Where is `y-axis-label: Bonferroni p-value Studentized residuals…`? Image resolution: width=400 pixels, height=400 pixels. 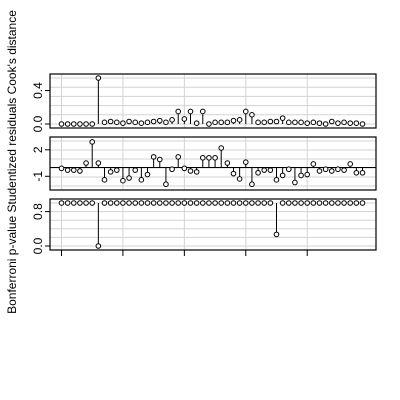
y-axis-label: Bonferroni p-value Studentized residuals… is located at coordinates (12, 162).